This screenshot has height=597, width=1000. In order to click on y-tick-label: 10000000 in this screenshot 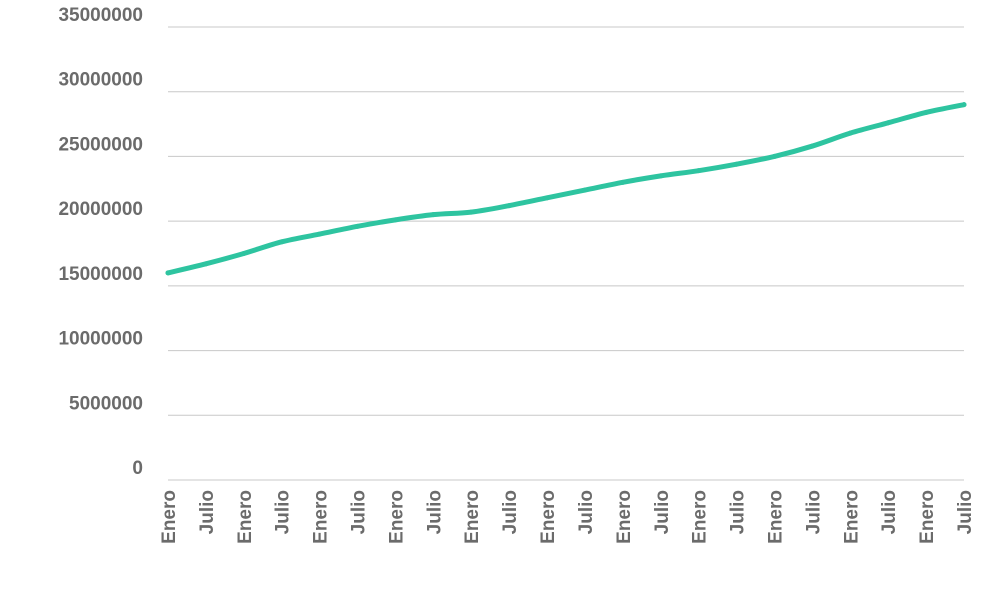, I will do `click(100, 339)`.